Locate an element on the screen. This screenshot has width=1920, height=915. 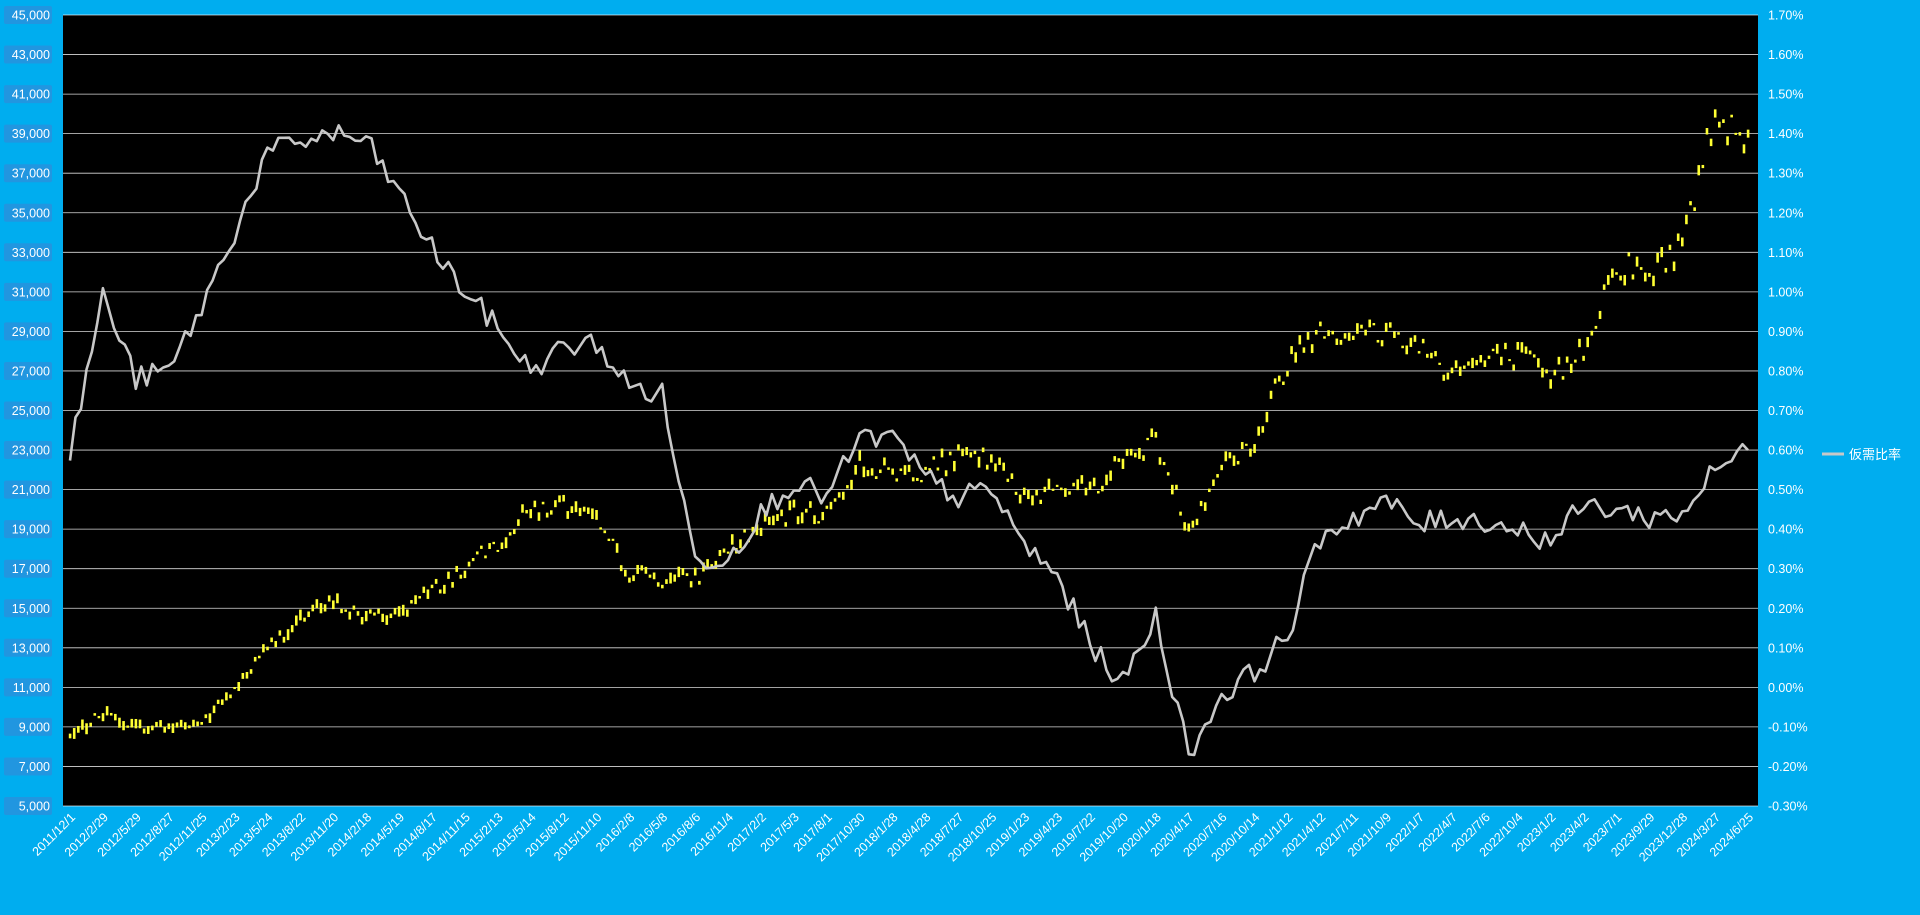
left-tick-label: 31,000 is located at coordinates (31, 292).